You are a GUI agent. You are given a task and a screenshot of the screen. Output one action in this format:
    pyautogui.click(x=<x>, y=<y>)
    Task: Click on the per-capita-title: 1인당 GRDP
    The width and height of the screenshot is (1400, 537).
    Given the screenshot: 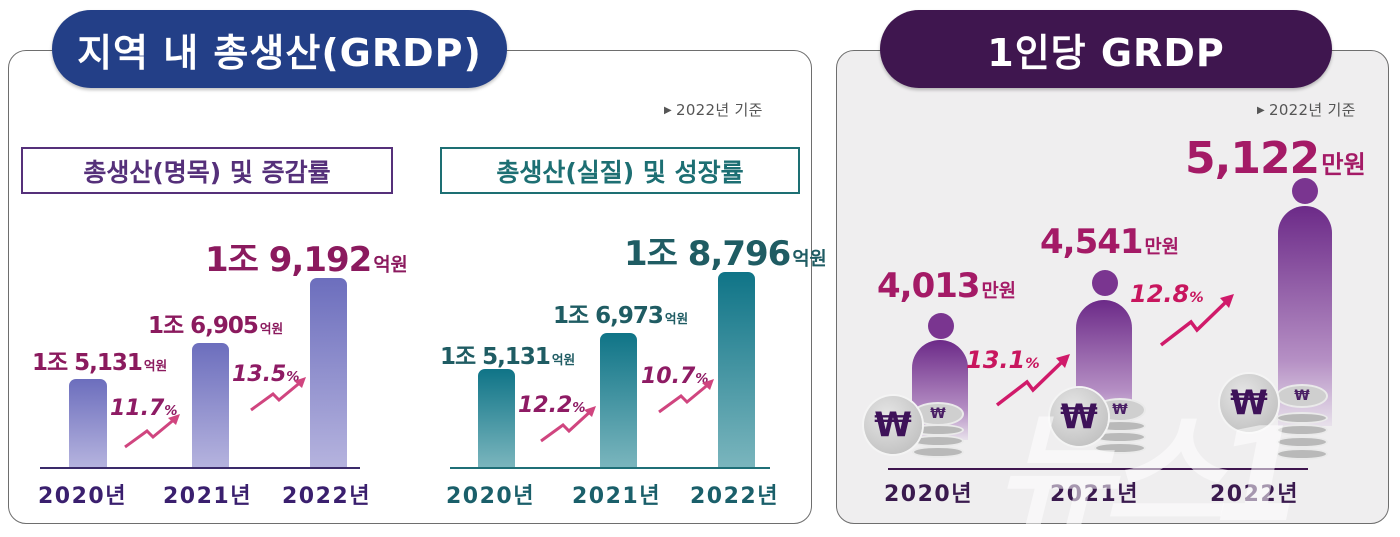 What is the action you would take?
    pyautogui.click(x=1106, y=52)
    